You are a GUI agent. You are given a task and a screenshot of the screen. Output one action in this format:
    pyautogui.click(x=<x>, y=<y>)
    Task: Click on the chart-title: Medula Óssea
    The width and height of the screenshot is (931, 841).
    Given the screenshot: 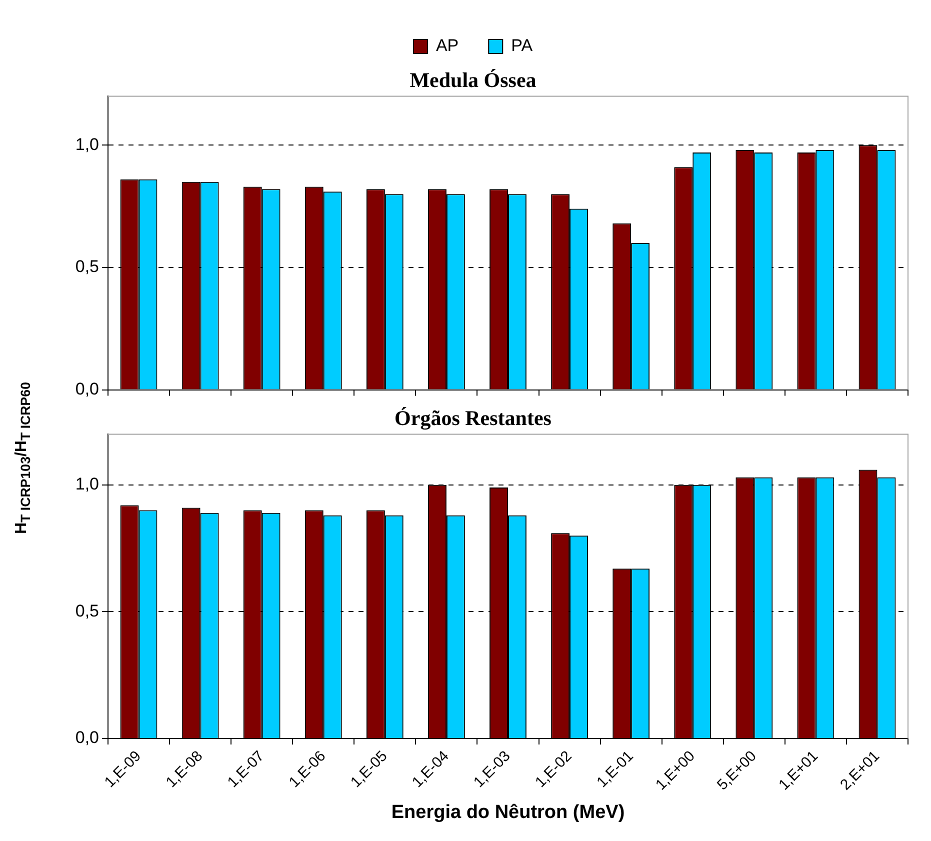 What is the action you would take?
    pyautogui.click(x=473, y=80)
    